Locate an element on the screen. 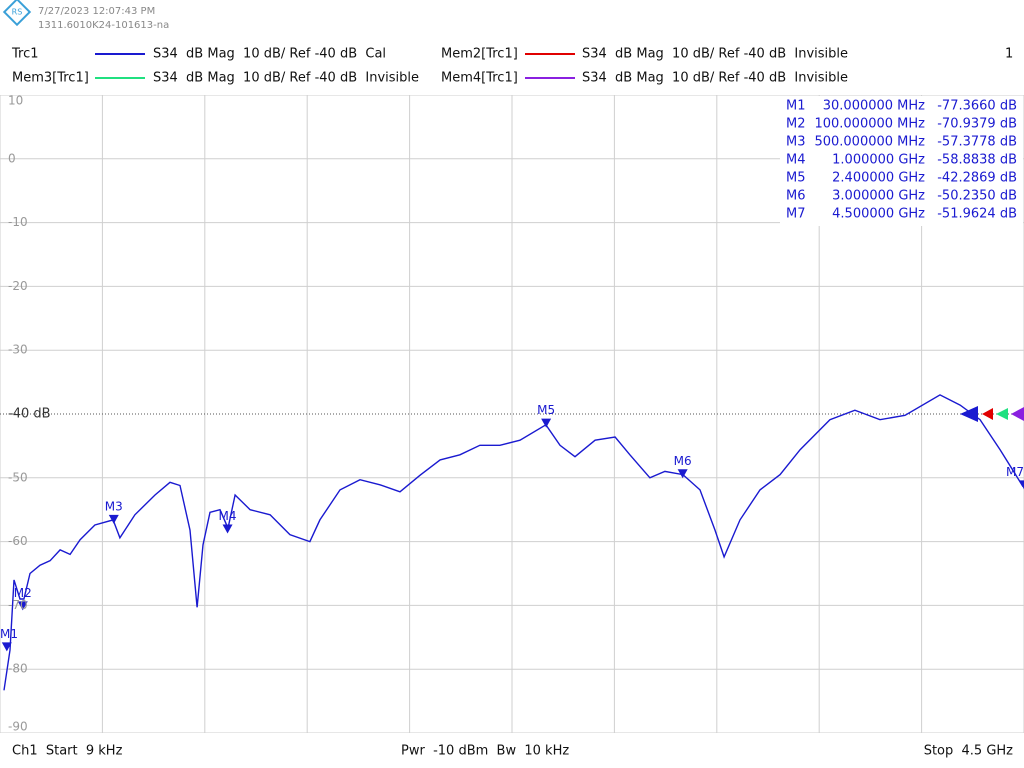 The height and width of the screenshot is (768, 1024). legend-name: Mem3[Trc1] is located at coordinates (50, 78).